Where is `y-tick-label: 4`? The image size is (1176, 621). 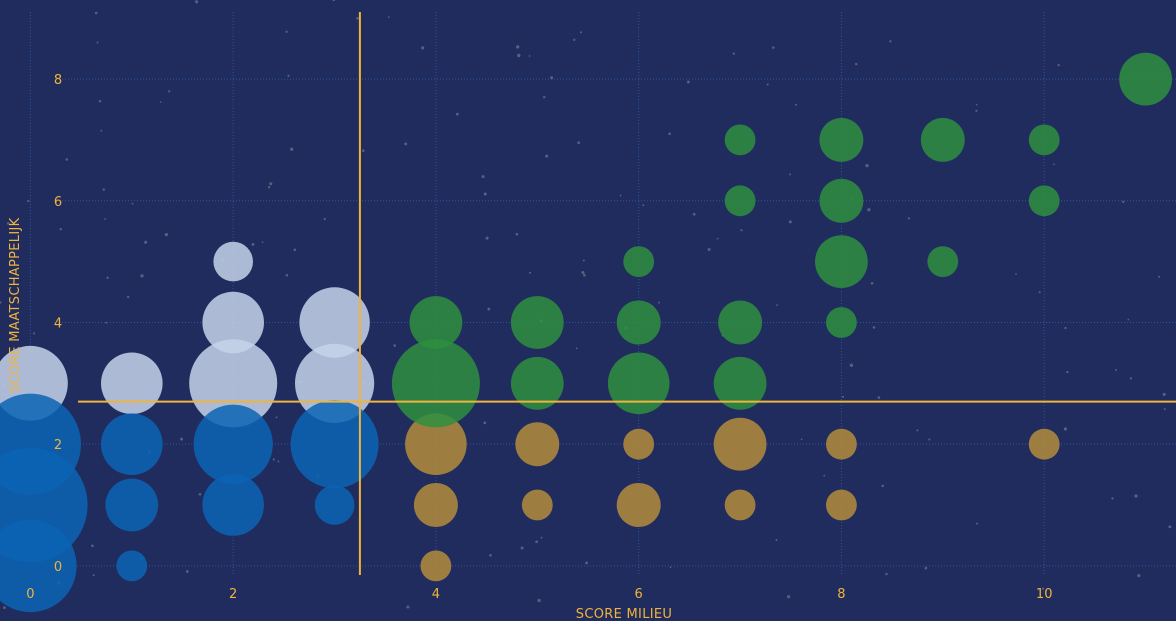
y-tick-label: 4 is located at coordinates (58, 323).